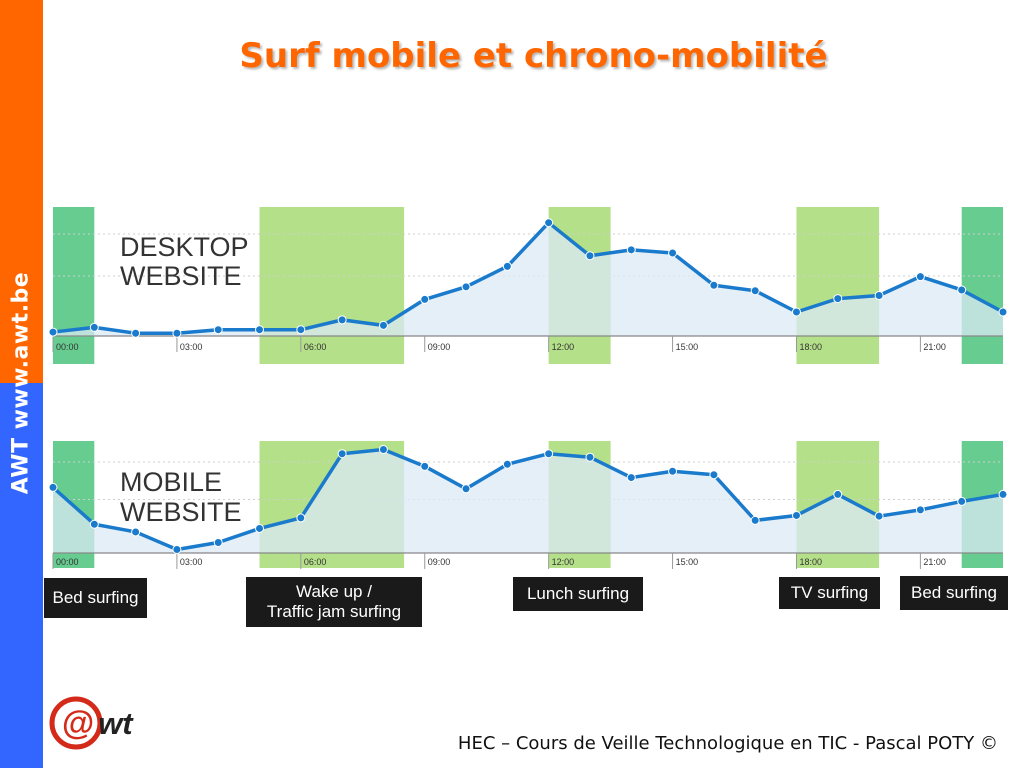  Describe the element at coordinates (334, 611) in the screenshot. I see `surf-label-line: Traffic jam surfing` at that location.